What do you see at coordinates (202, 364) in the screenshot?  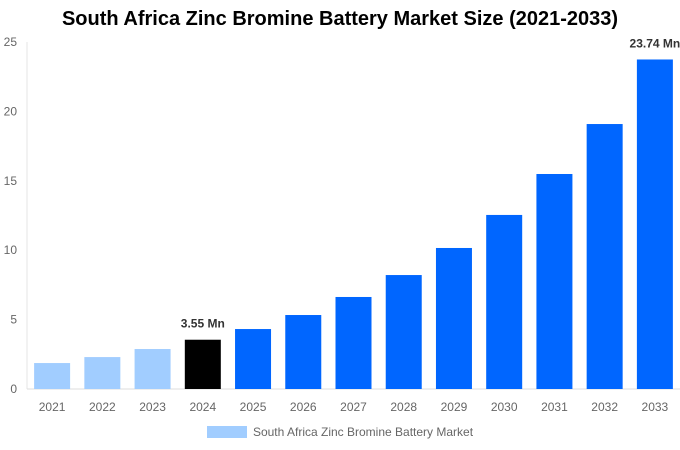 I see `bar-2024` at bounding box center [202, 364].